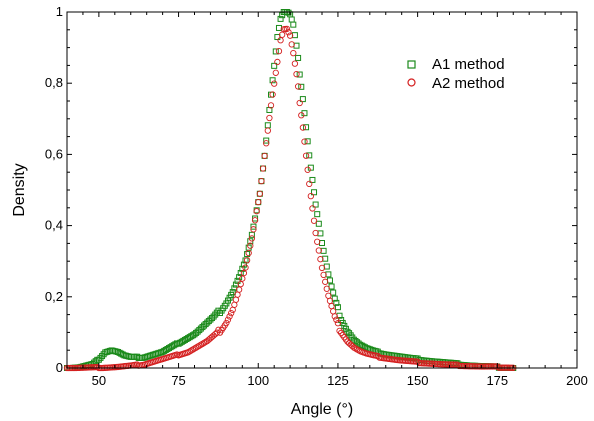  Describe the element at coordinates (468, 83) in the screenshot. I see `legend-label-a2: A2 method` at that location.